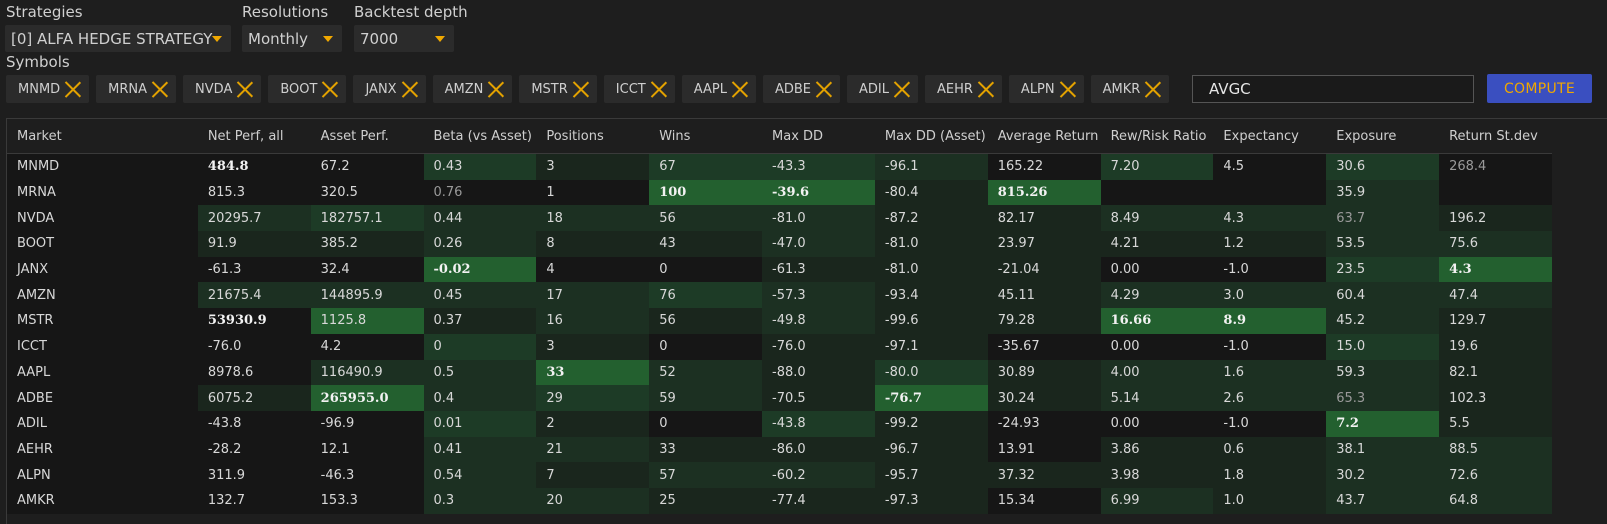 Image resolution: width=1607 pixels, height=524 pixels. What do you see at coordinates (1157, 321) in the screenshot?
I see `metric-cell: 16.66` at bounding box center [1157, 321].